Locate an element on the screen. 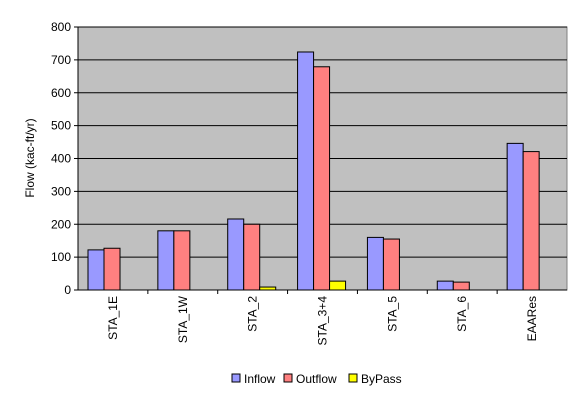 This screenshot has height=407, width=582. y-tick-labels: 0 100 200 300 400 500 600 700 800 is located at coordinates (61, 158).